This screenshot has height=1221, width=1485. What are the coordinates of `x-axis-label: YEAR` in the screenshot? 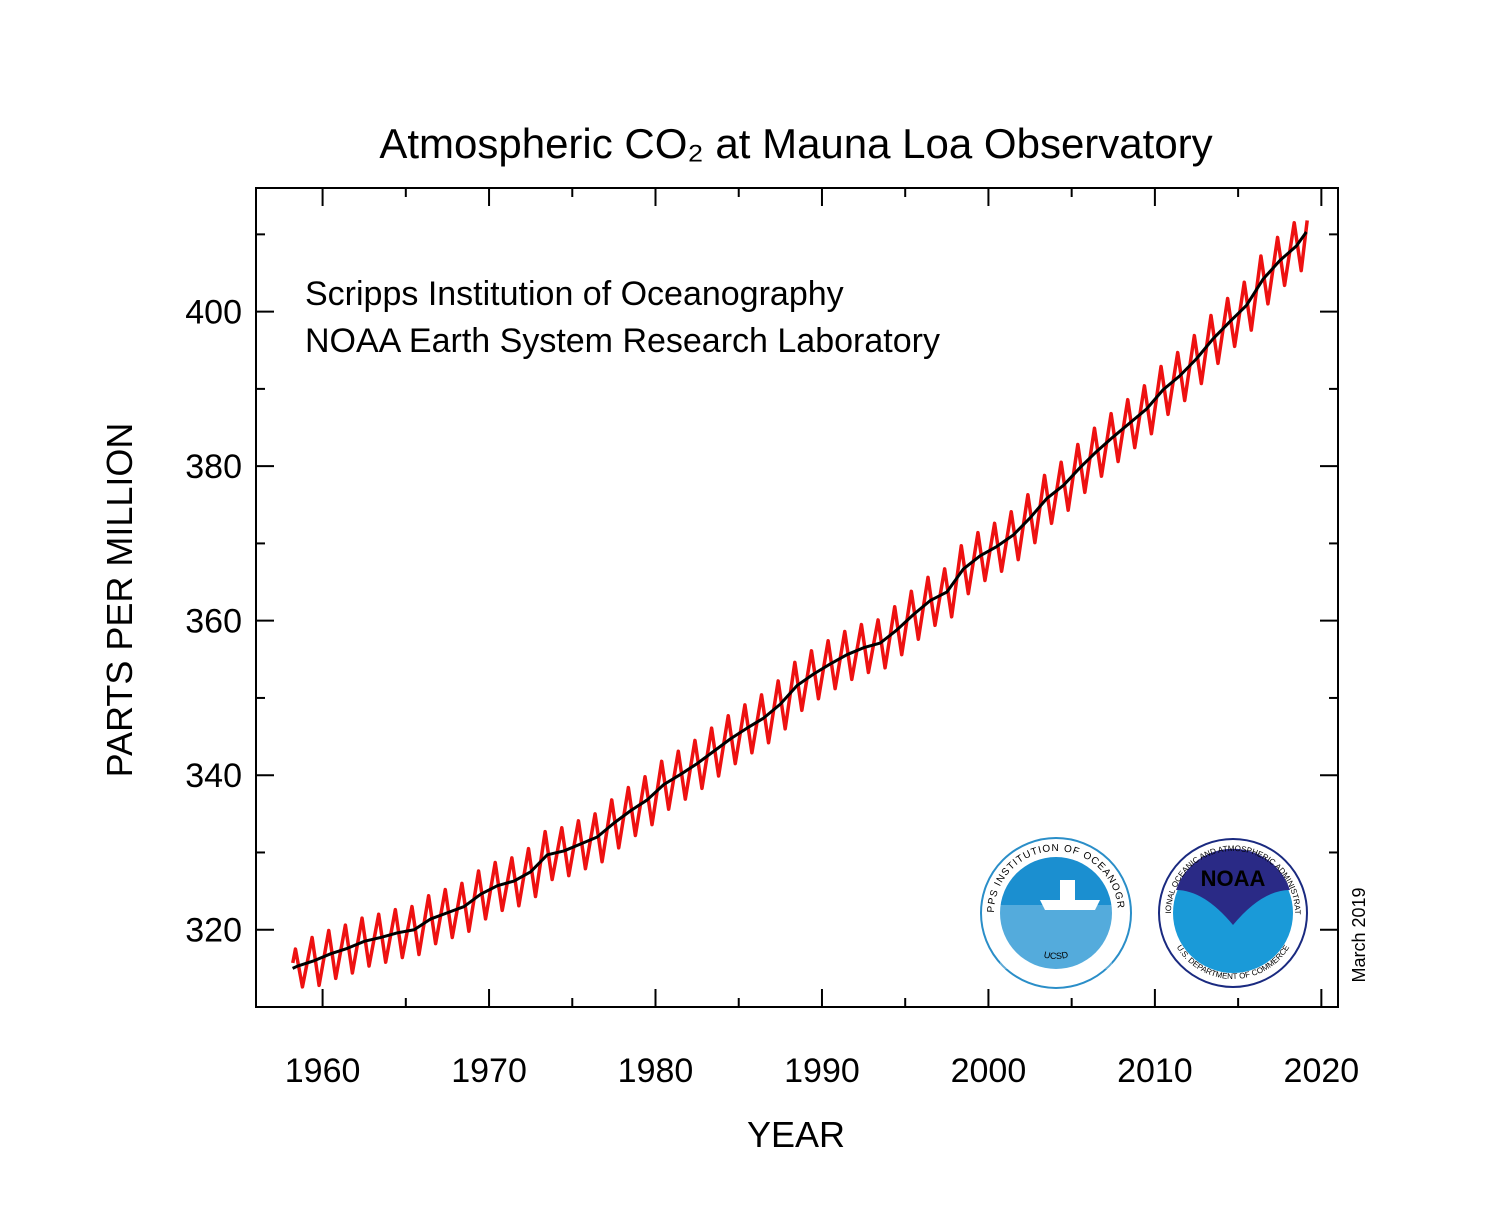 It's located at (796, 1134).